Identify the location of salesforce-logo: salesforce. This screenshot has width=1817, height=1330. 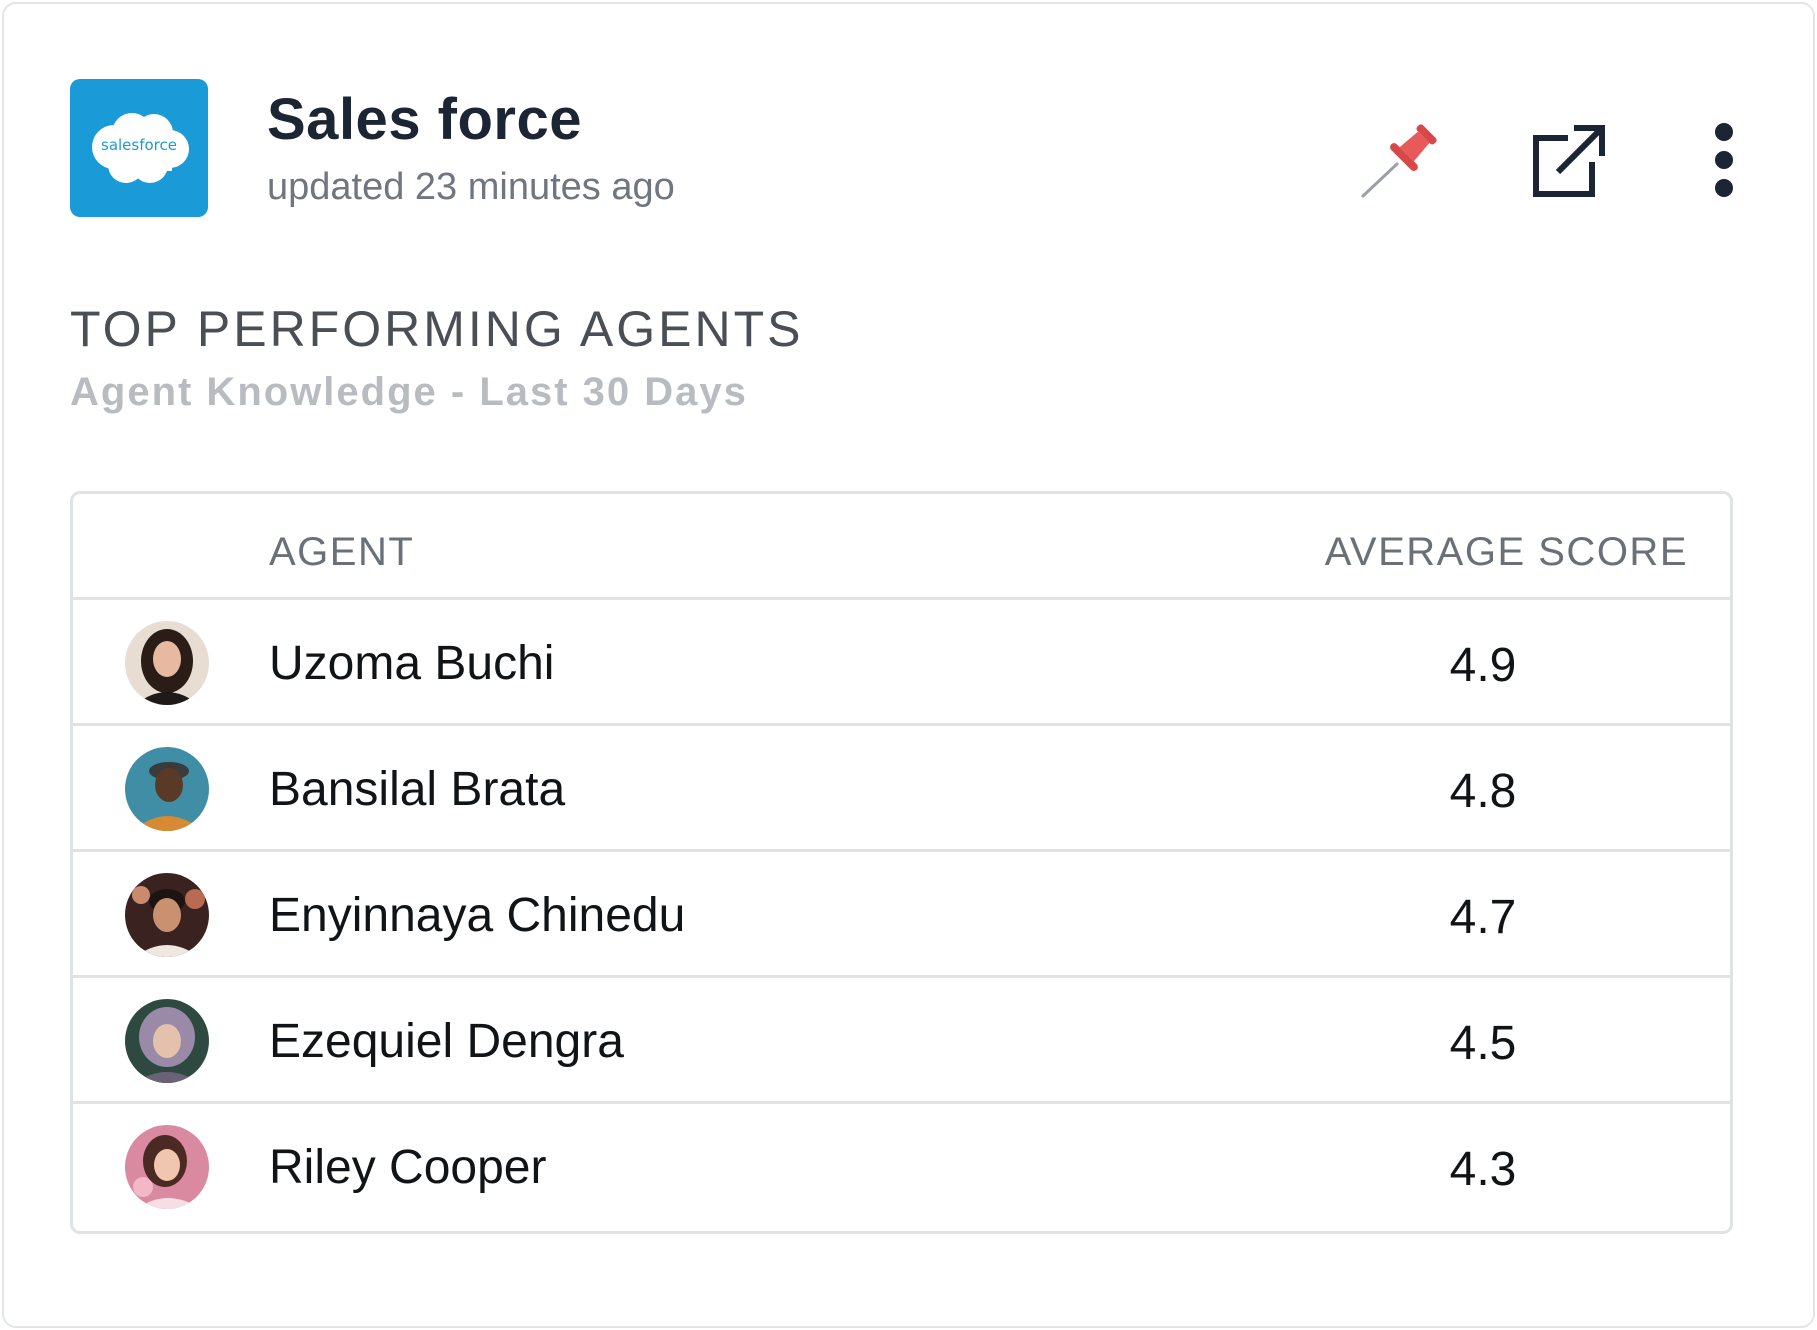
(139, 148).